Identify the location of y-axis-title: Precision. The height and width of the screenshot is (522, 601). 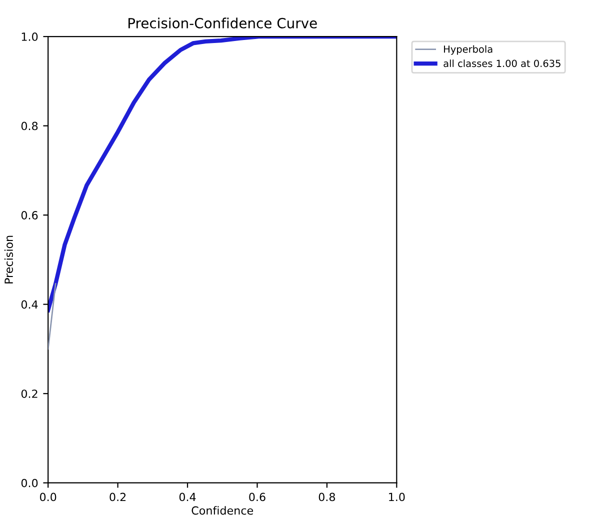
(8, 260).